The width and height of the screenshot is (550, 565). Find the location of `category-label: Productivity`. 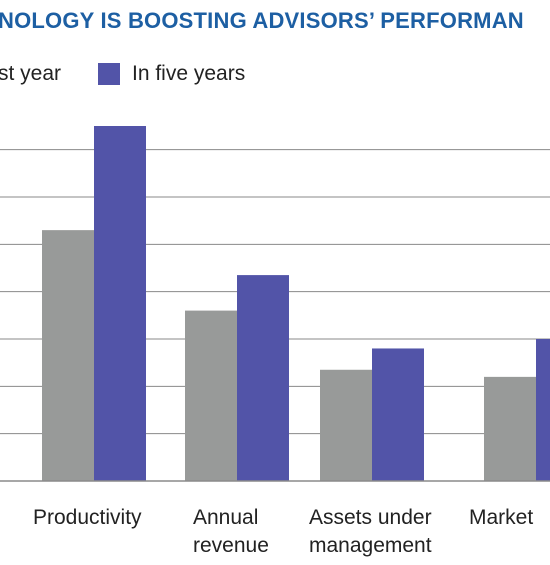

category-label: Productivity is located at coordinates (87, 517).